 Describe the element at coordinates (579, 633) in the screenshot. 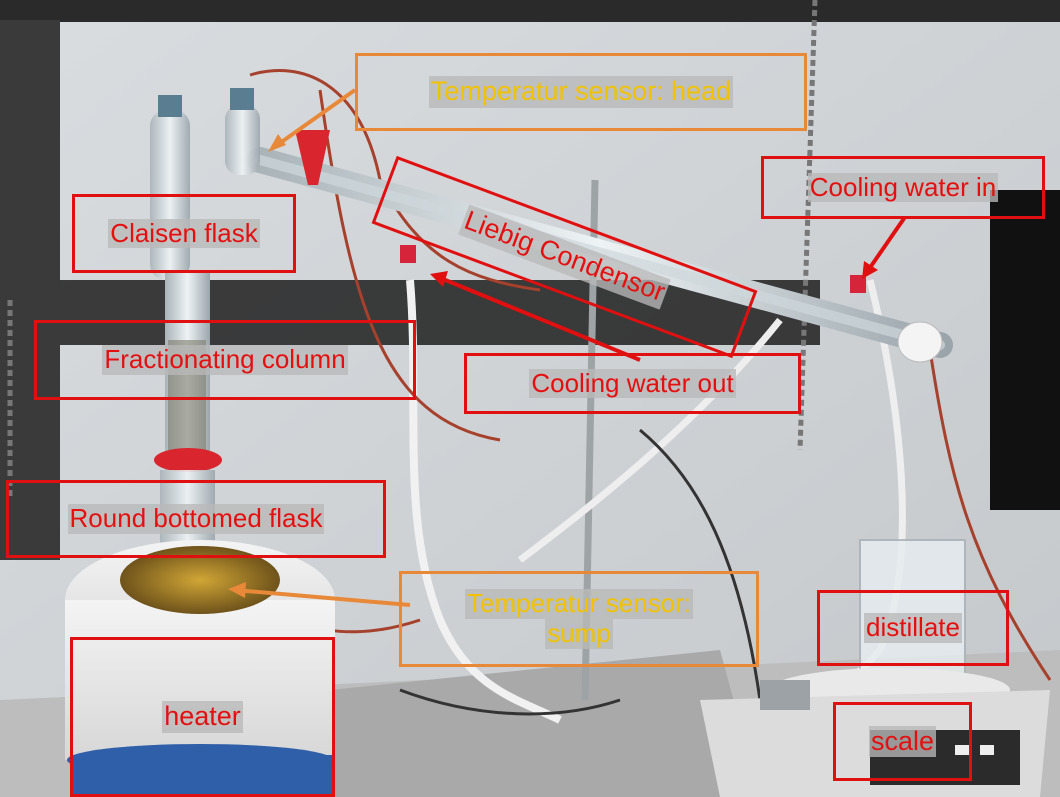

I see `label-temp-sensor-sump-line2: sump` at that location.